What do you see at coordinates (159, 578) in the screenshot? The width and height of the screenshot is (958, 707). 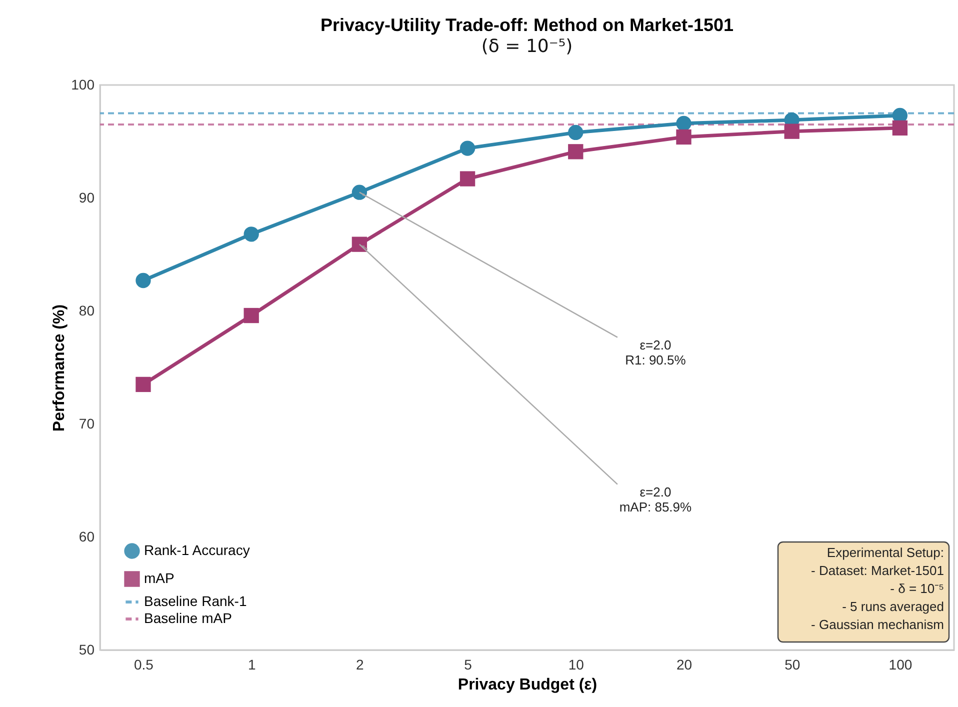 I see `legend-label: mAP` at bounding box center [159, 578].